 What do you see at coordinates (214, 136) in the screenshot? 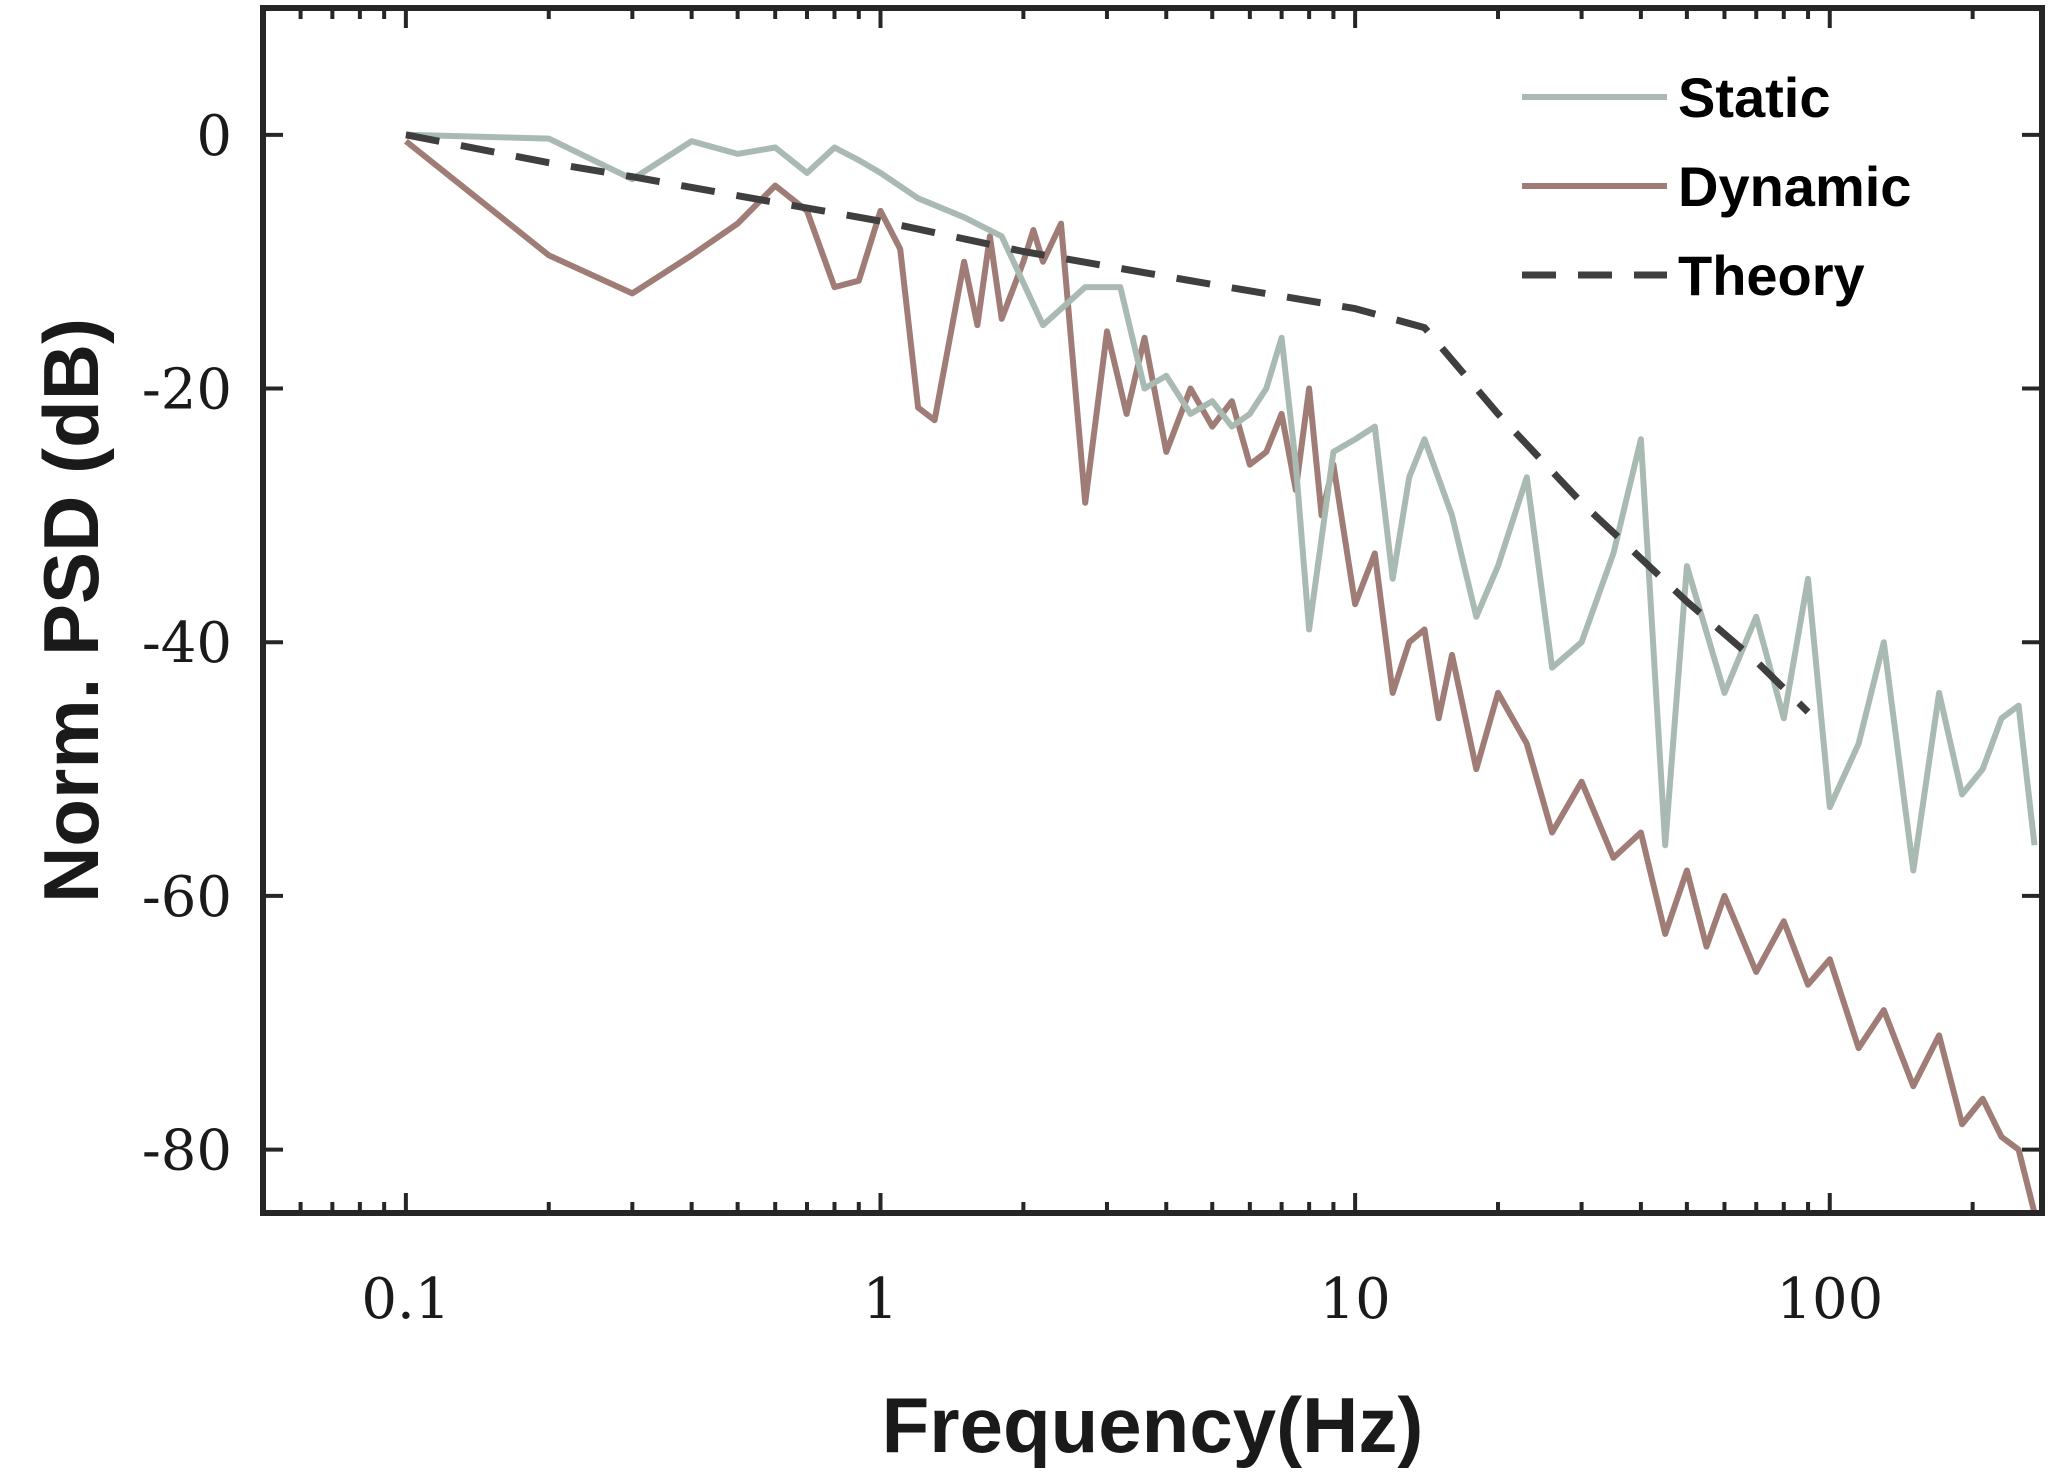
I see `y-tick-label: 0` at bounding box center [214, 136].